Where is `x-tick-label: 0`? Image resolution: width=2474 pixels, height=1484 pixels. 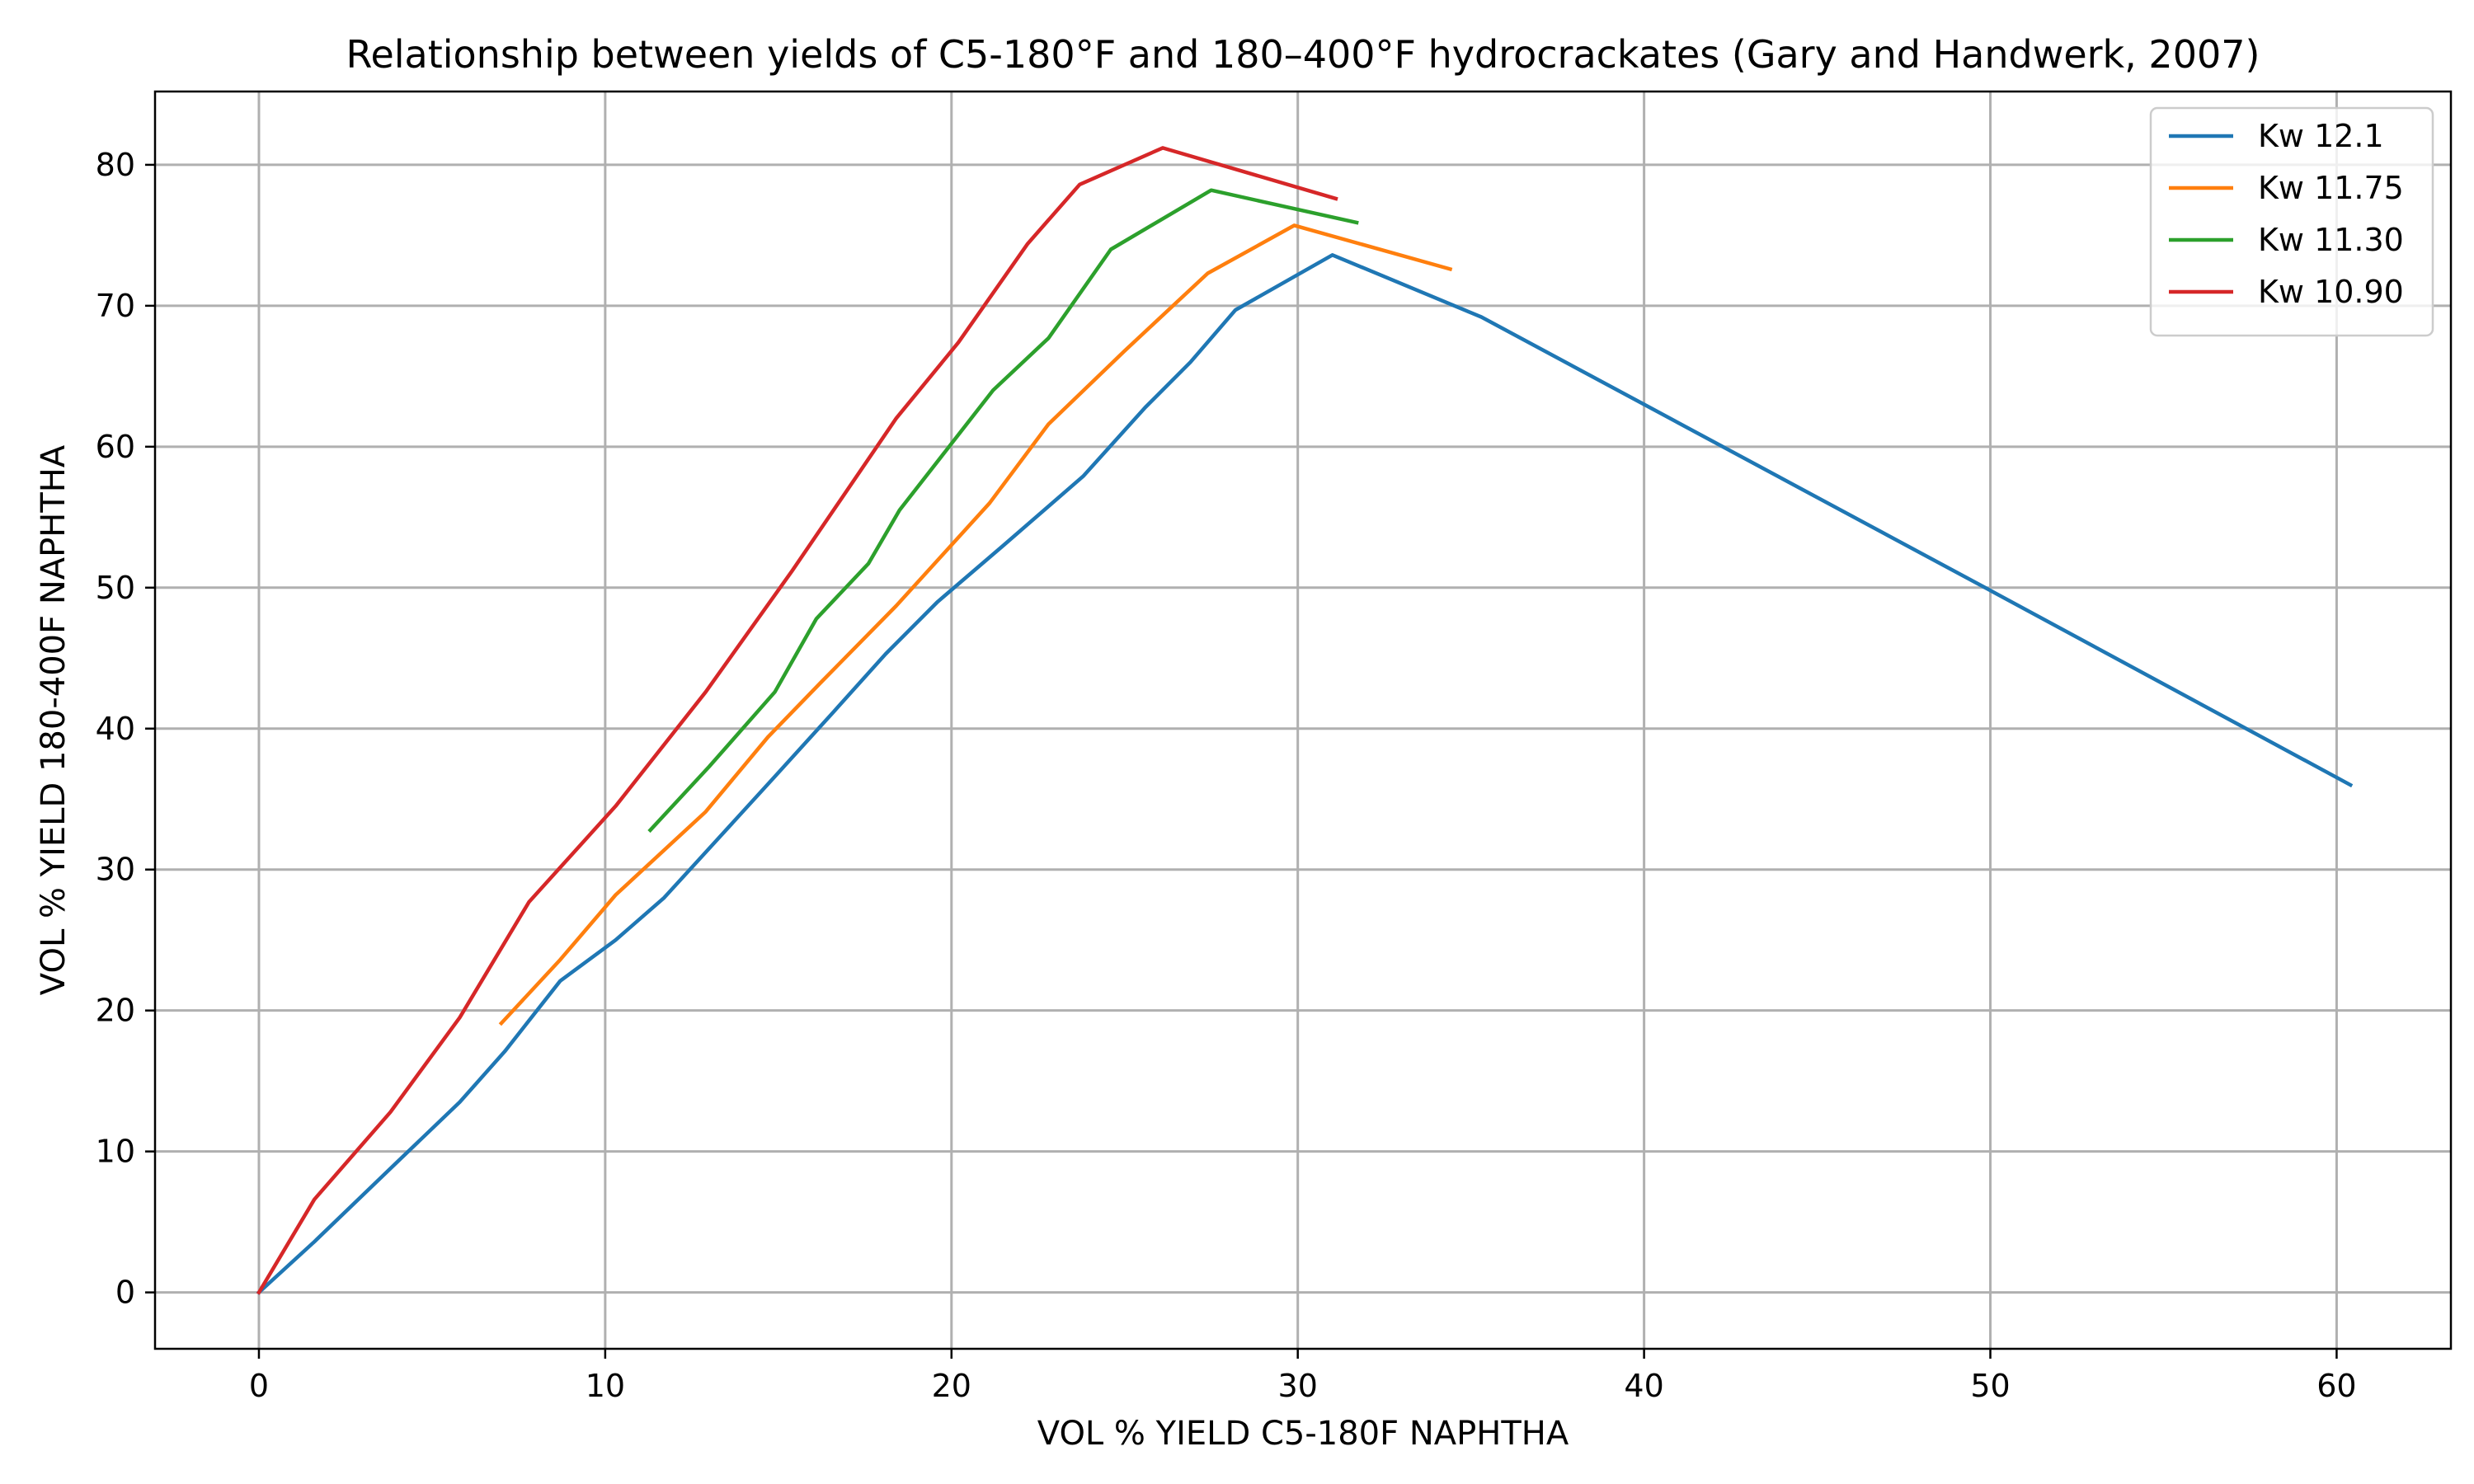
x-tick-label: 0 is located at coordinates (259, 1386).